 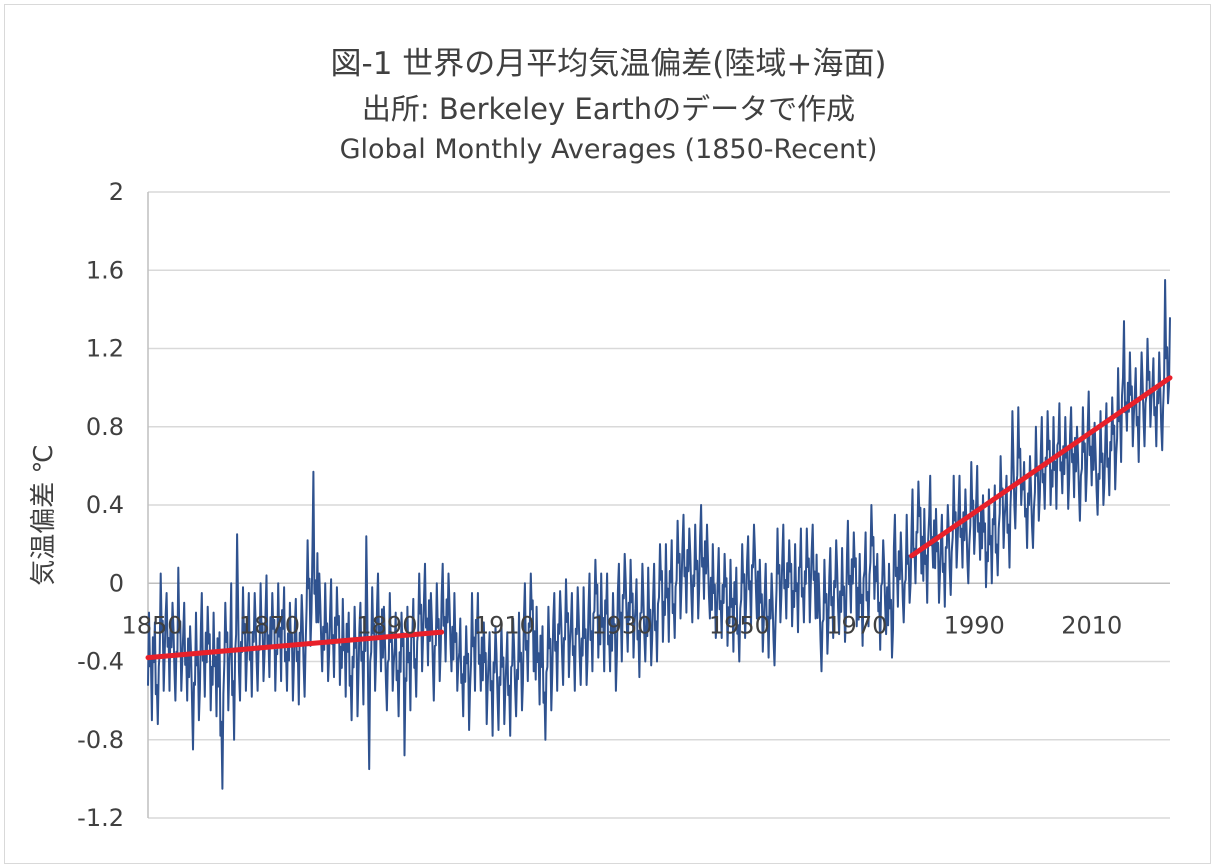 What do you see at coordinates (105, 270) in the screenshot?
I see `y-tick-label: 1.6` at bounding box center [105, 270].